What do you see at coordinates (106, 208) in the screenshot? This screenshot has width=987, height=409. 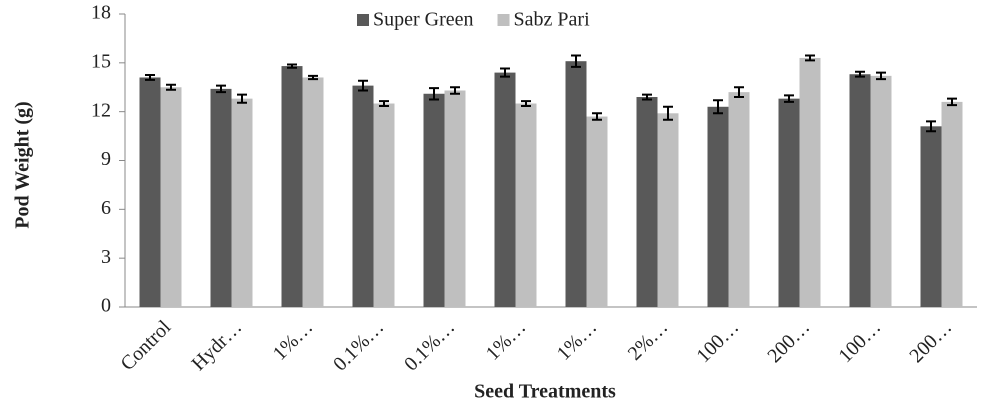 I see `y-tick-label: 6` at bounding box center [106, 208].